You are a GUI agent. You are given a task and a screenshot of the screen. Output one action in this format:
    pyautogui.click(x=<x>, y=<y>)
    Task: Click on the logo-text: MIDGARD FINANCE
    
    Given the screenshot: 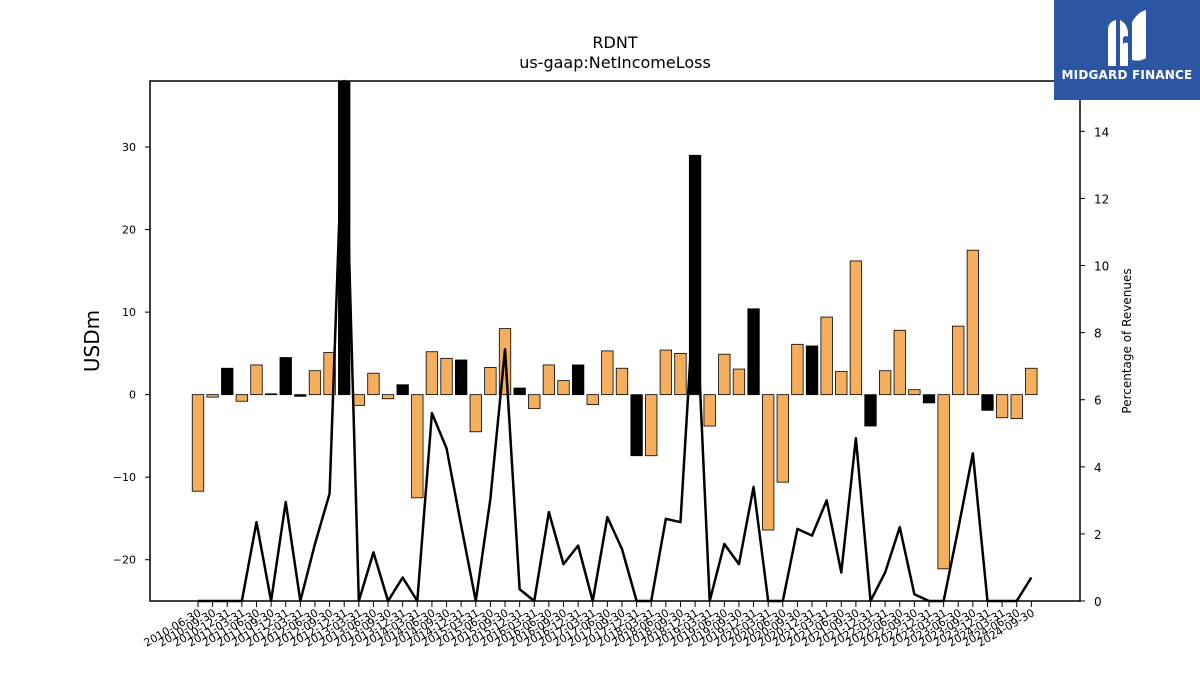 What is the action you would take?
    pyautogui.click(x=1127, y=75)
    